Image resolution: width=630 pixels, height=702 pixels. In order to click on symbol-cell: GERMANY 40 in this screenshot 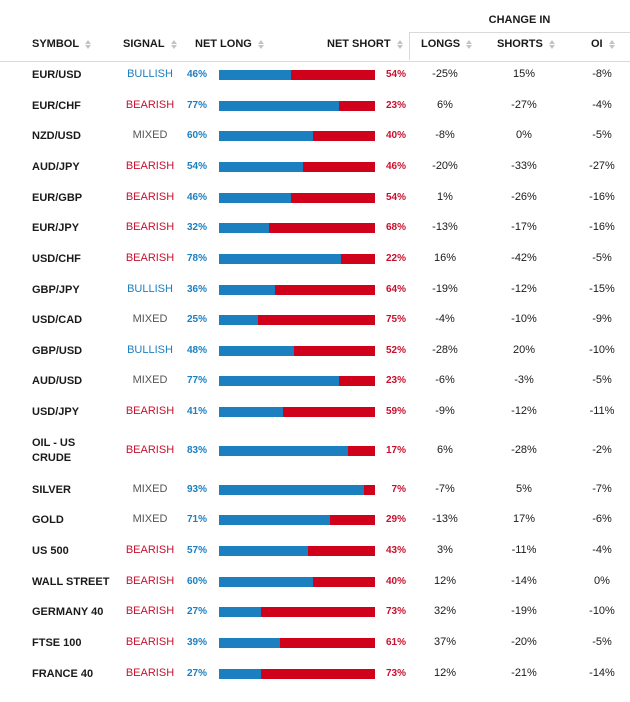, I will do `click(68, 612)`.